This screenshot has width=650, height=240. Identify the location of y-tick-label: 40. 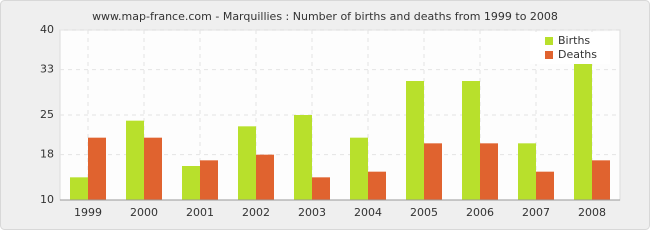
(47, 29).